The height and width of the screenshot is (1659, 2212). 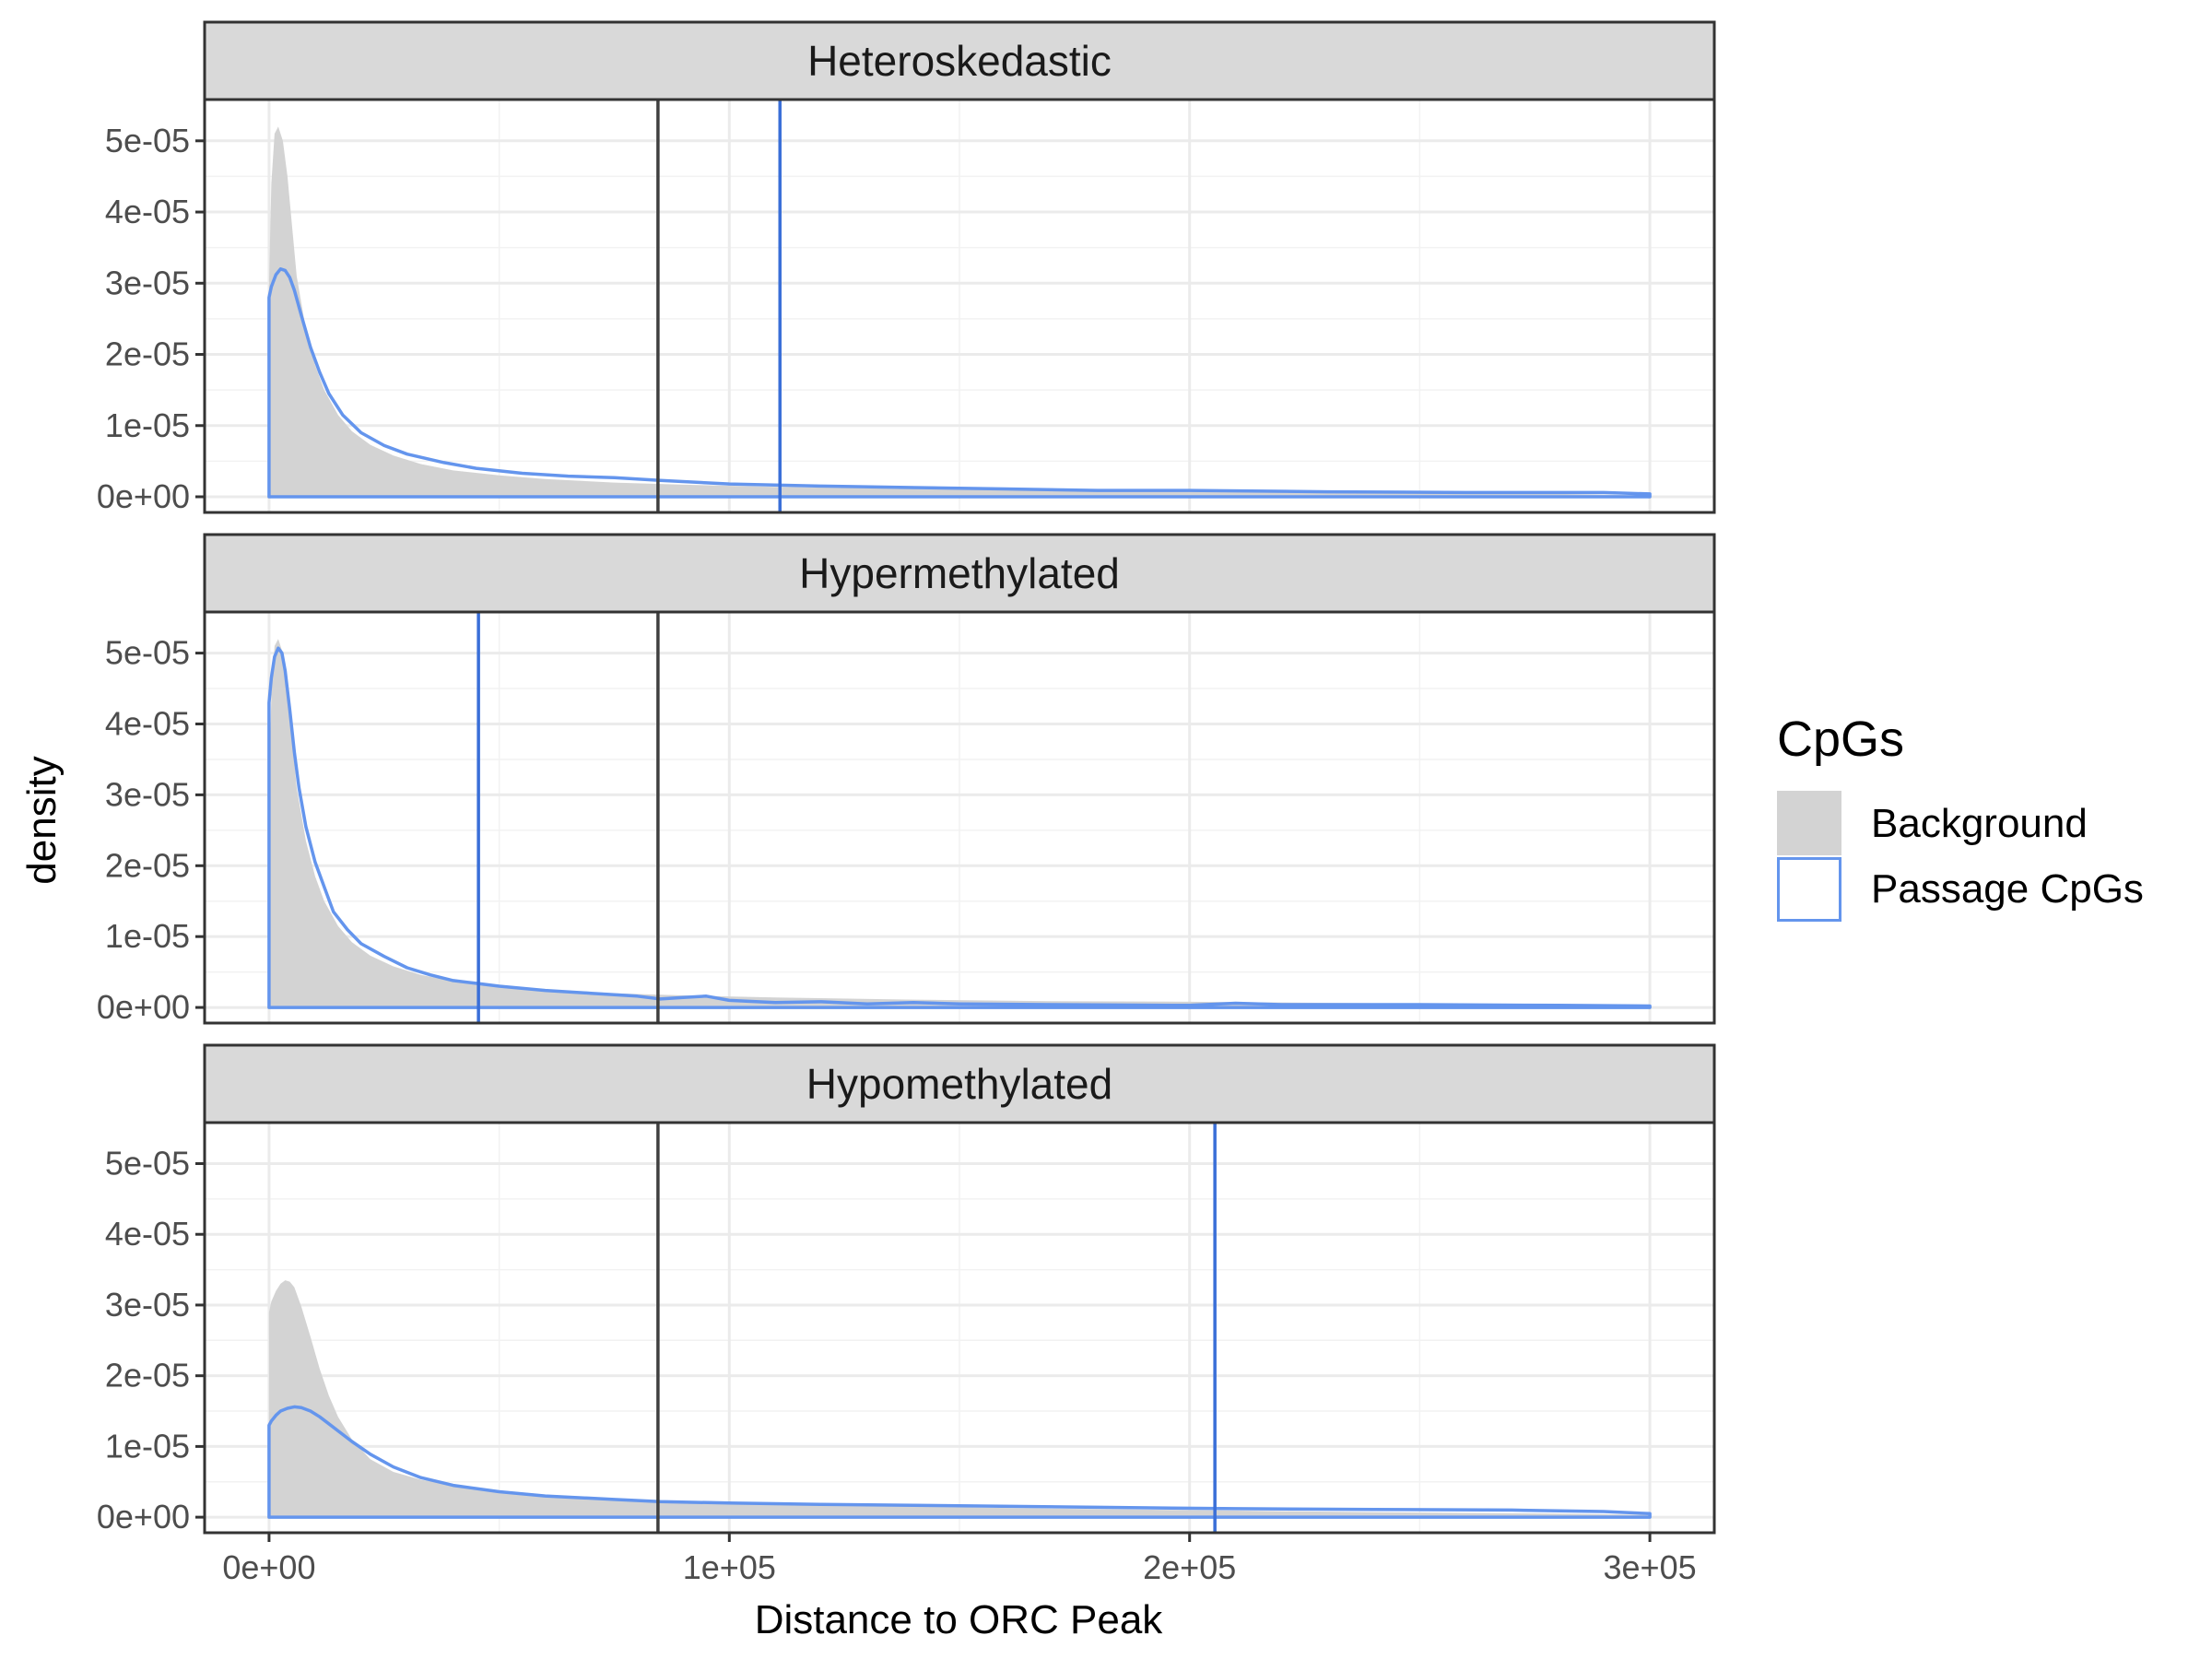 I want to click on facet-strip-label: Heteroskedastic, so click(x=959, y=61).